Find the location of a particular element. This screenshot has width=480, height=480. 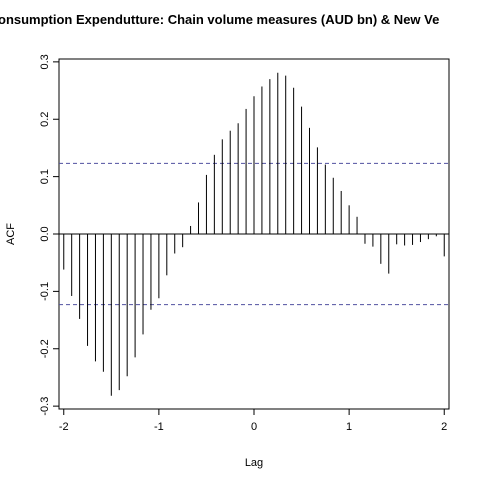

y-tick-label: 0.2 is located at coordinates (45, 119).